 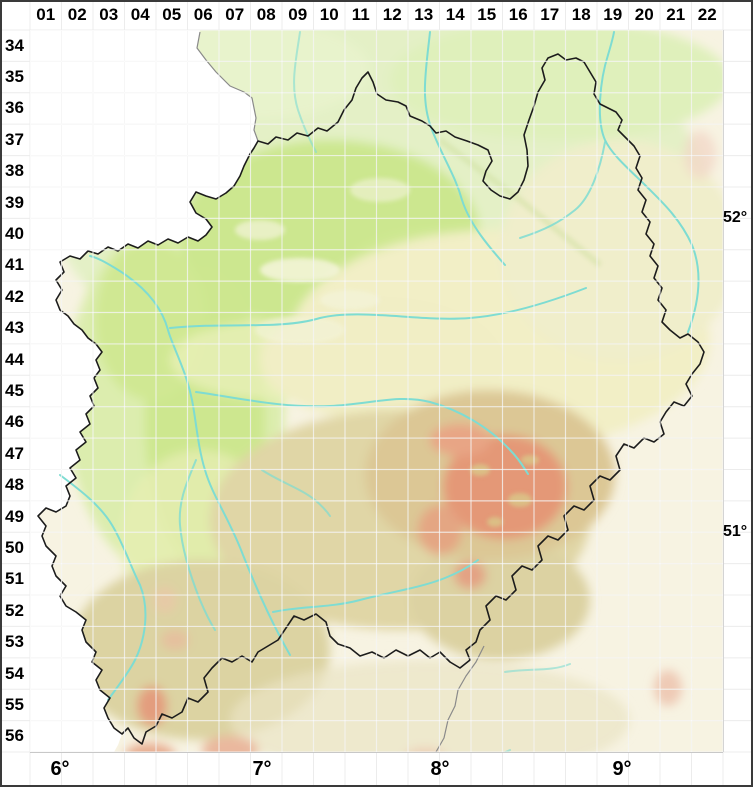 What do you see at coordinates (537, 668) in the screenshot?
I see `river-eder` at bounding box center [537, 668].